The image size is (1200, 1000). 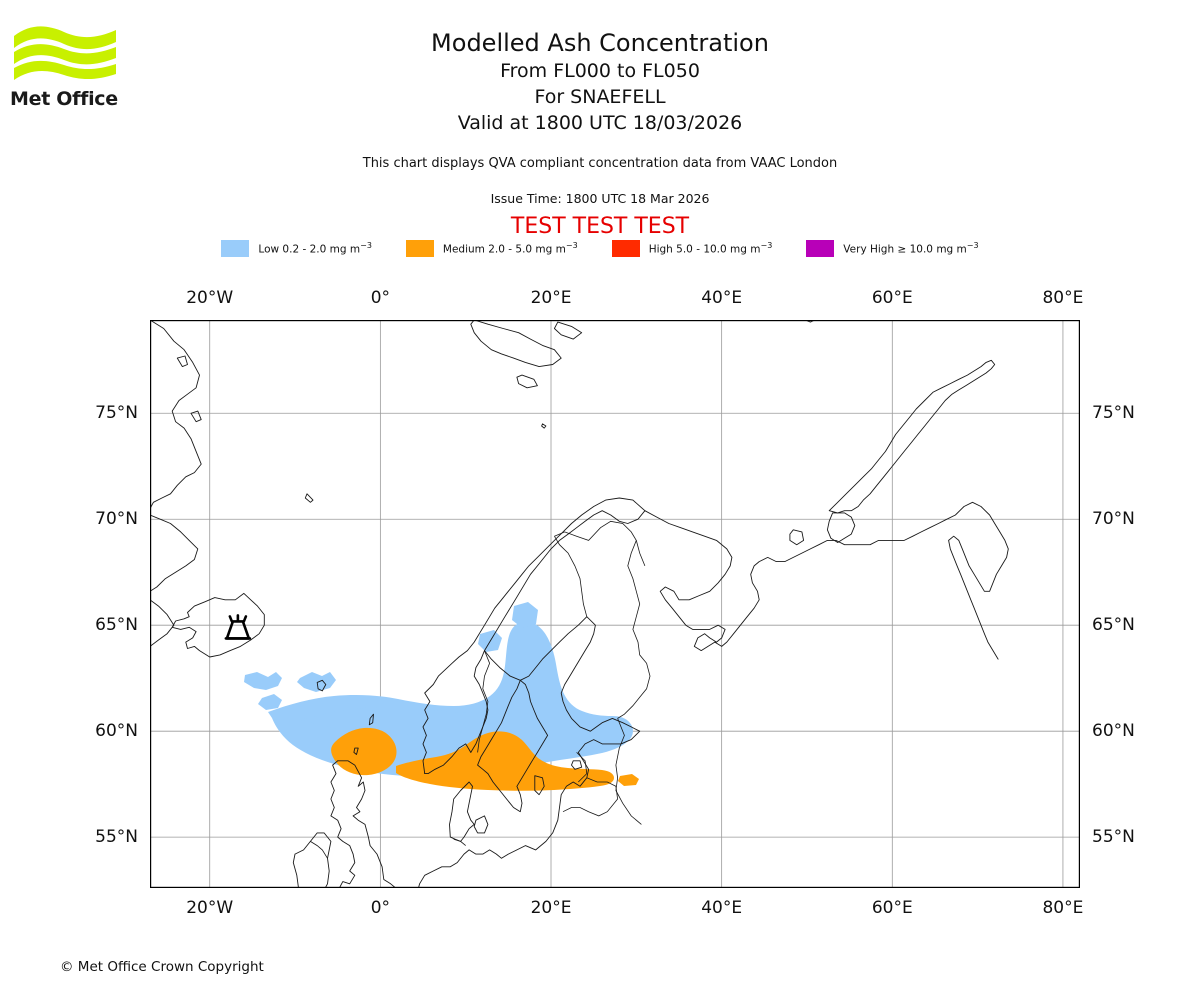 I want to click on lon-tick-bottom-20: 20°E, so click(x=551, y=908).